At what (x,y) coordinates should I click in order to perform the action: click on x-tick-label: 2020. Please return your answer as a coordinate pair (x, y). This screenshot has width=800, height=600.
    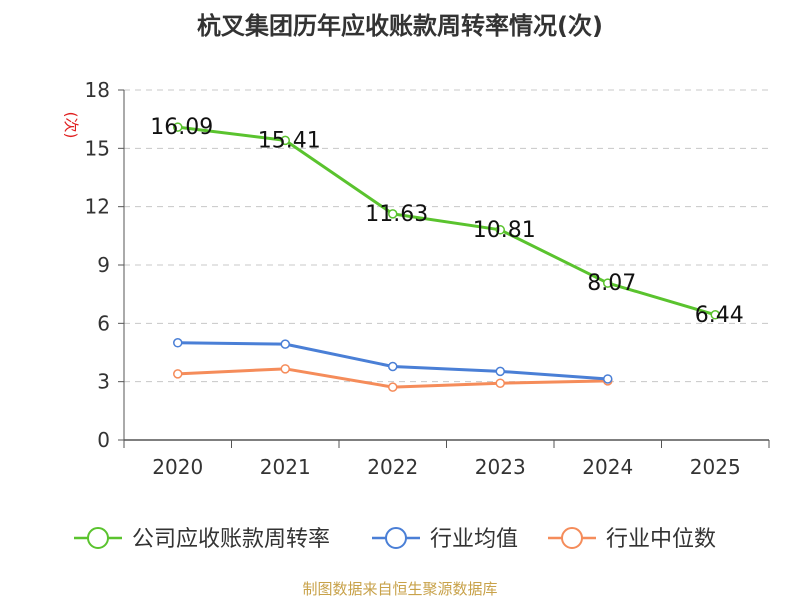
    Looking at the image, I should click on (177, 467).